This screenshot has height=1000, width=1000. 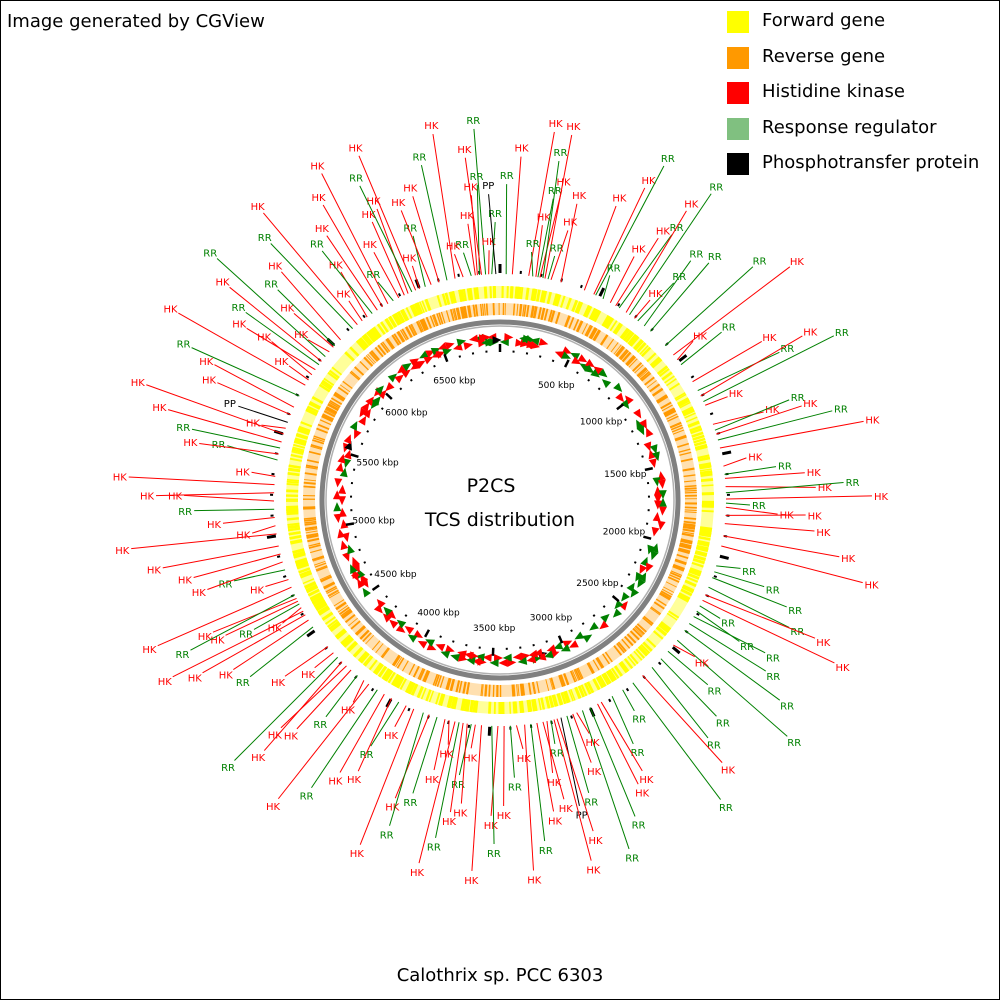 I want to click on outer-scale-mark, so click(x=278, y=556).